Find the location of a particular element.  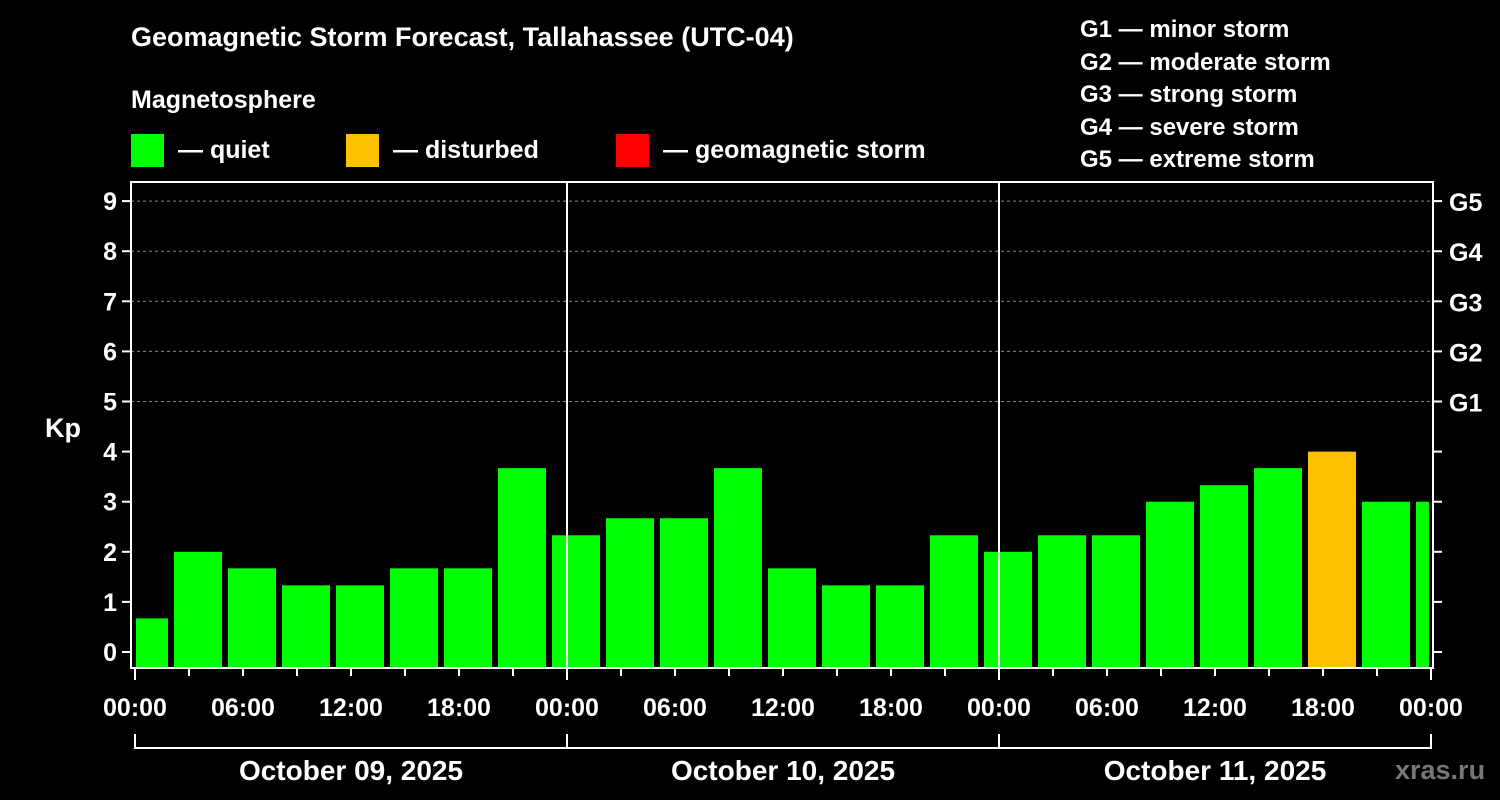

y-tick-label: 6 is located at coordinates (110, 352).